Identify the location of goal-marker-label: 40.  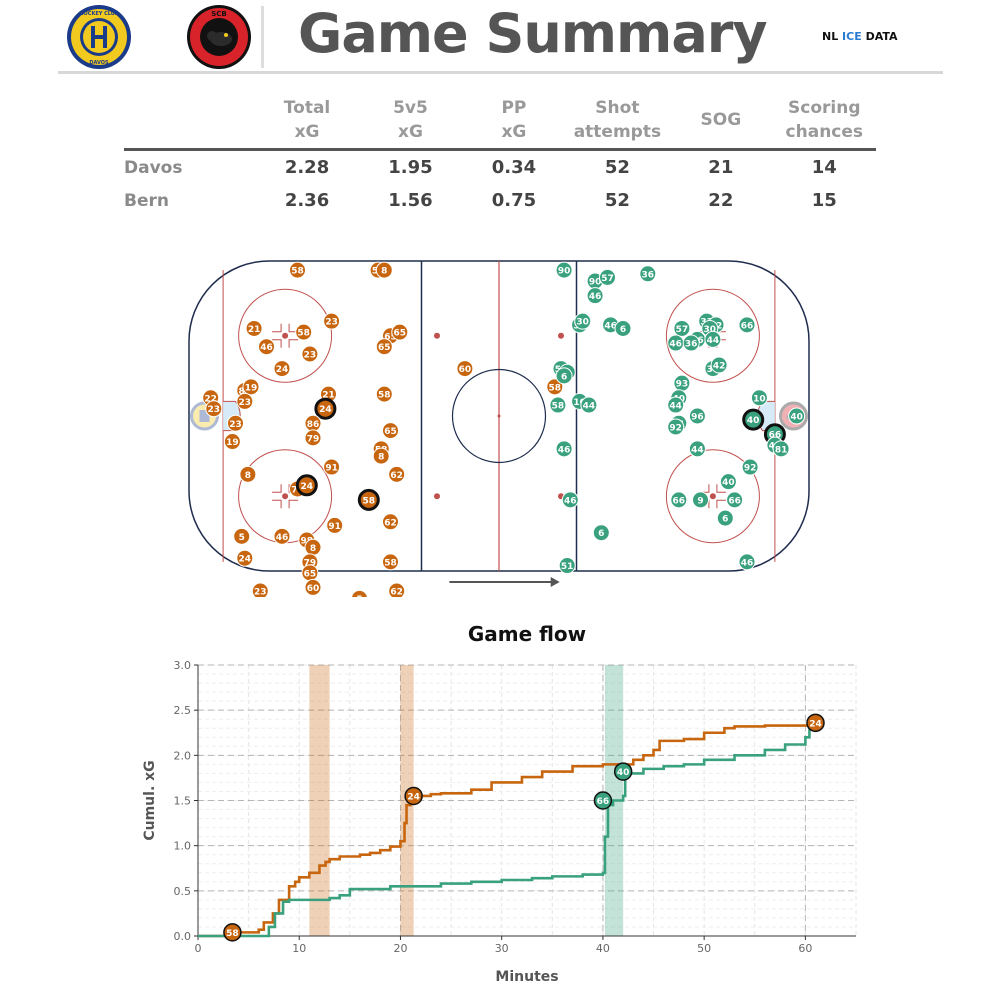
(623, 773).